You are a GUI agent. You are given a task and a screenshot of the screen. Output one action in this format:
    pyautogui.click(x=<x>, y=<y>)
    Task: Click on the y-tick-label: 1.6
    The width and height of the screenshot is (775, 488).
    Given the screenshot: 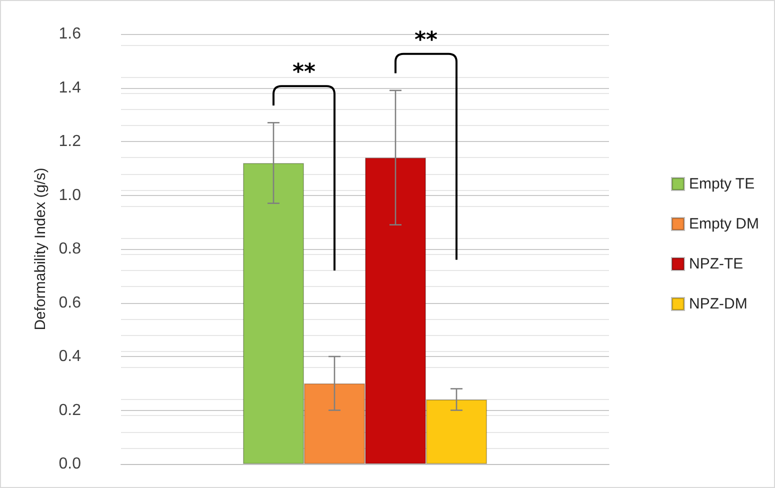 What is the action you would take?
    pyautogui.click(x=70, y=34)
    